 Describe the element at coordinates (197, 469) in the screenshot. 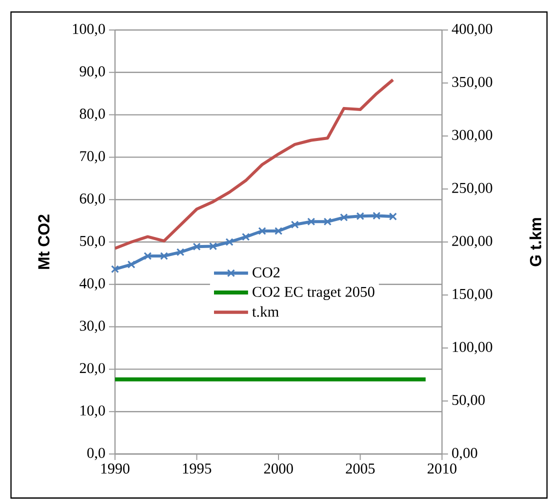

I see `x-tick-label: 1995` at that location.